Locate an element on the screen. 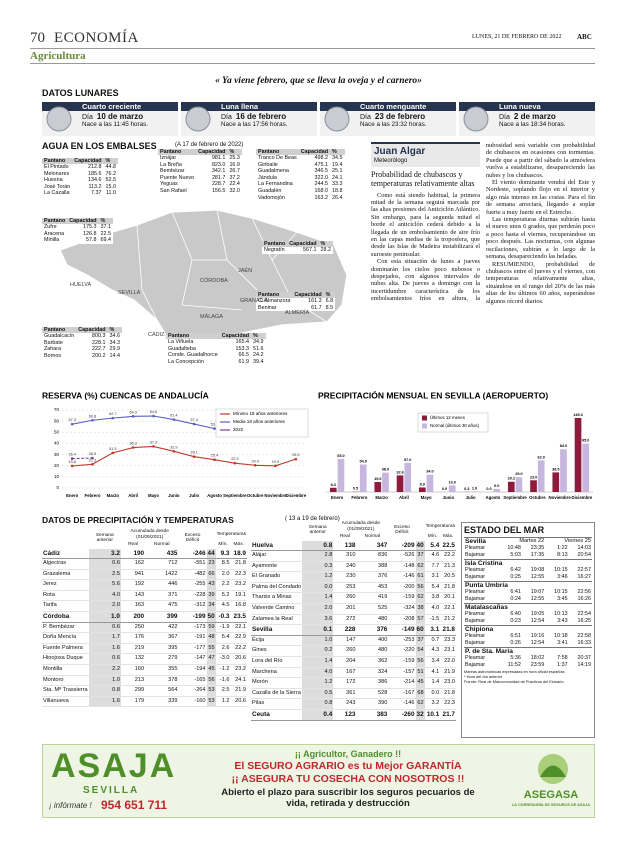 The height and width of the screenshot is (846, 620). climate-value: 4.0 is located at coordinates (104, 596).